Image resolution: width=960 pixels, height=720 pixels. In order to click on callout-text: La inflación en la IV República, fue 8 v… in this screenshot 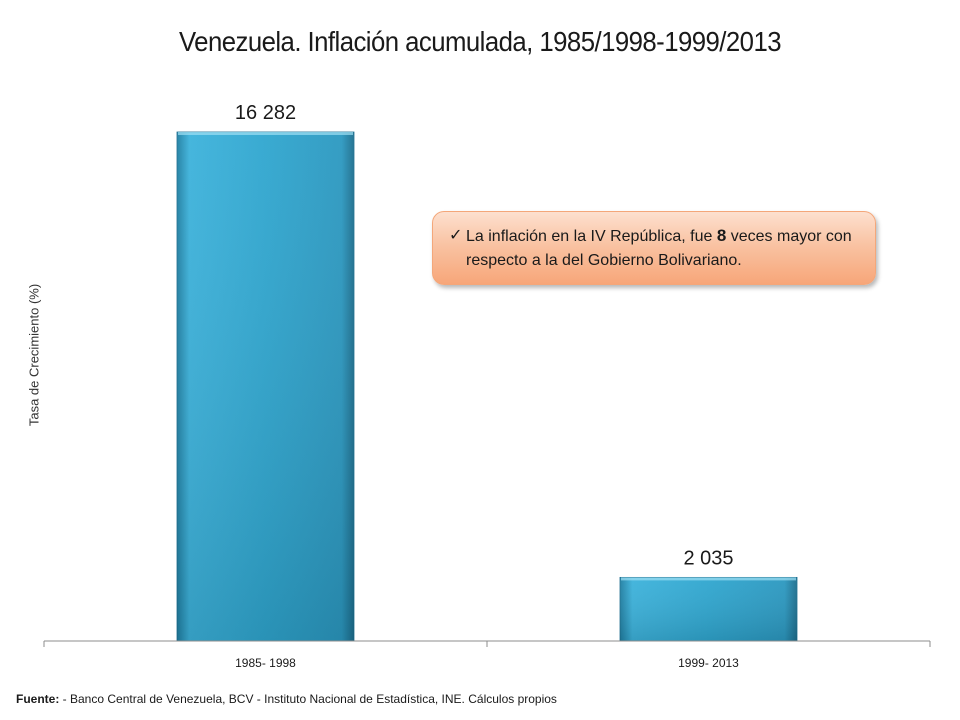, I will do `click(662, 248)`.